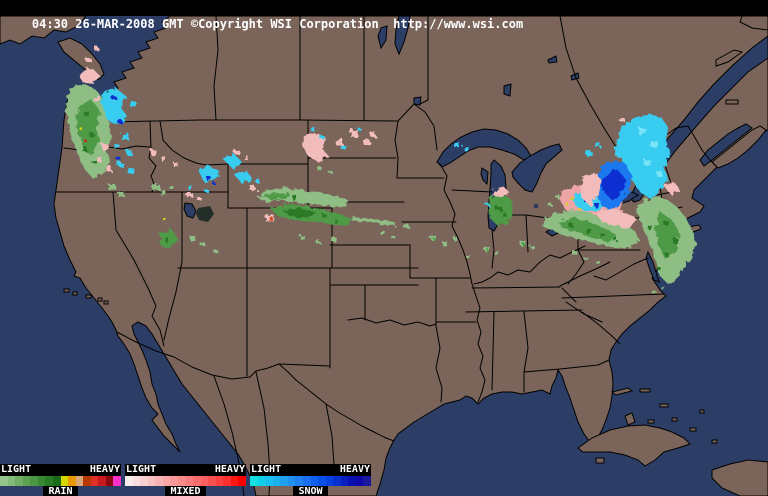  Describe the element at coordinates (664, 415) in the screenshot. I see `bahamas-islands` at that location.